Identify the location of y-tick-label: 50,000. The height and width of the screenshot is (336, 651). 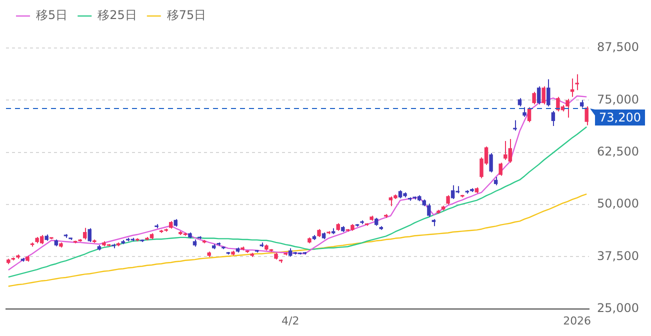
(618, 203).